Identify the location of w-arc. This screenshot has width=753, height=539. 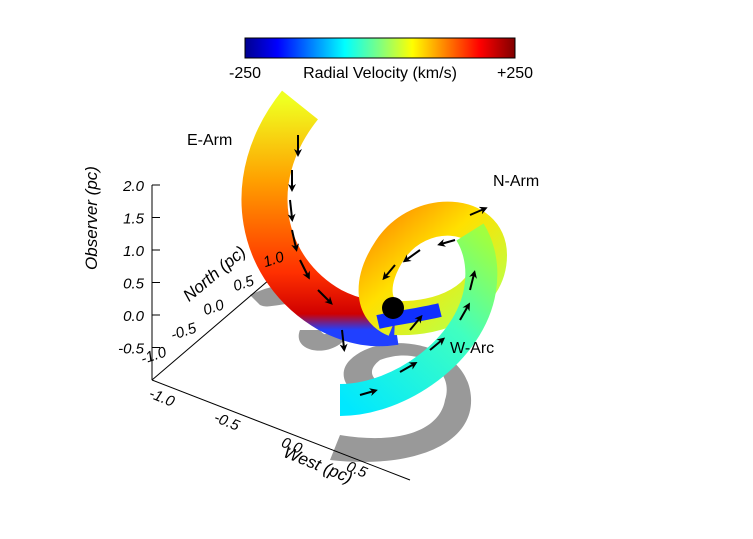
(418, 319).